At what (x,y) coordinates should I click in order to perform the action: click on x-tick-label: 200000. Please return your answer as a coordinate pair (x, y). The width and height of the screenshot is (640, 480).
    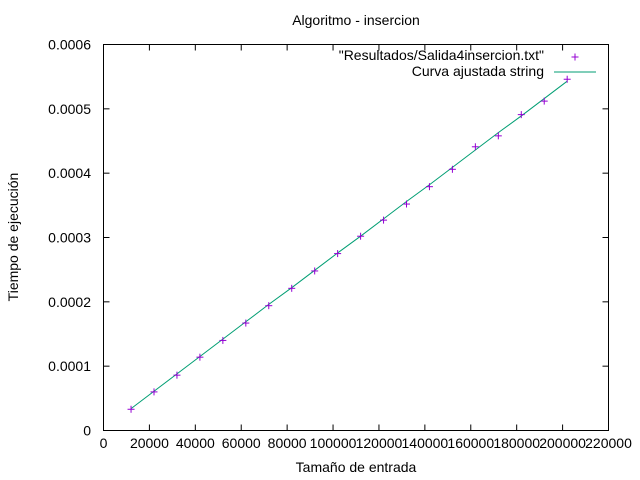
    Looking at the image, I should click on (562, 443).